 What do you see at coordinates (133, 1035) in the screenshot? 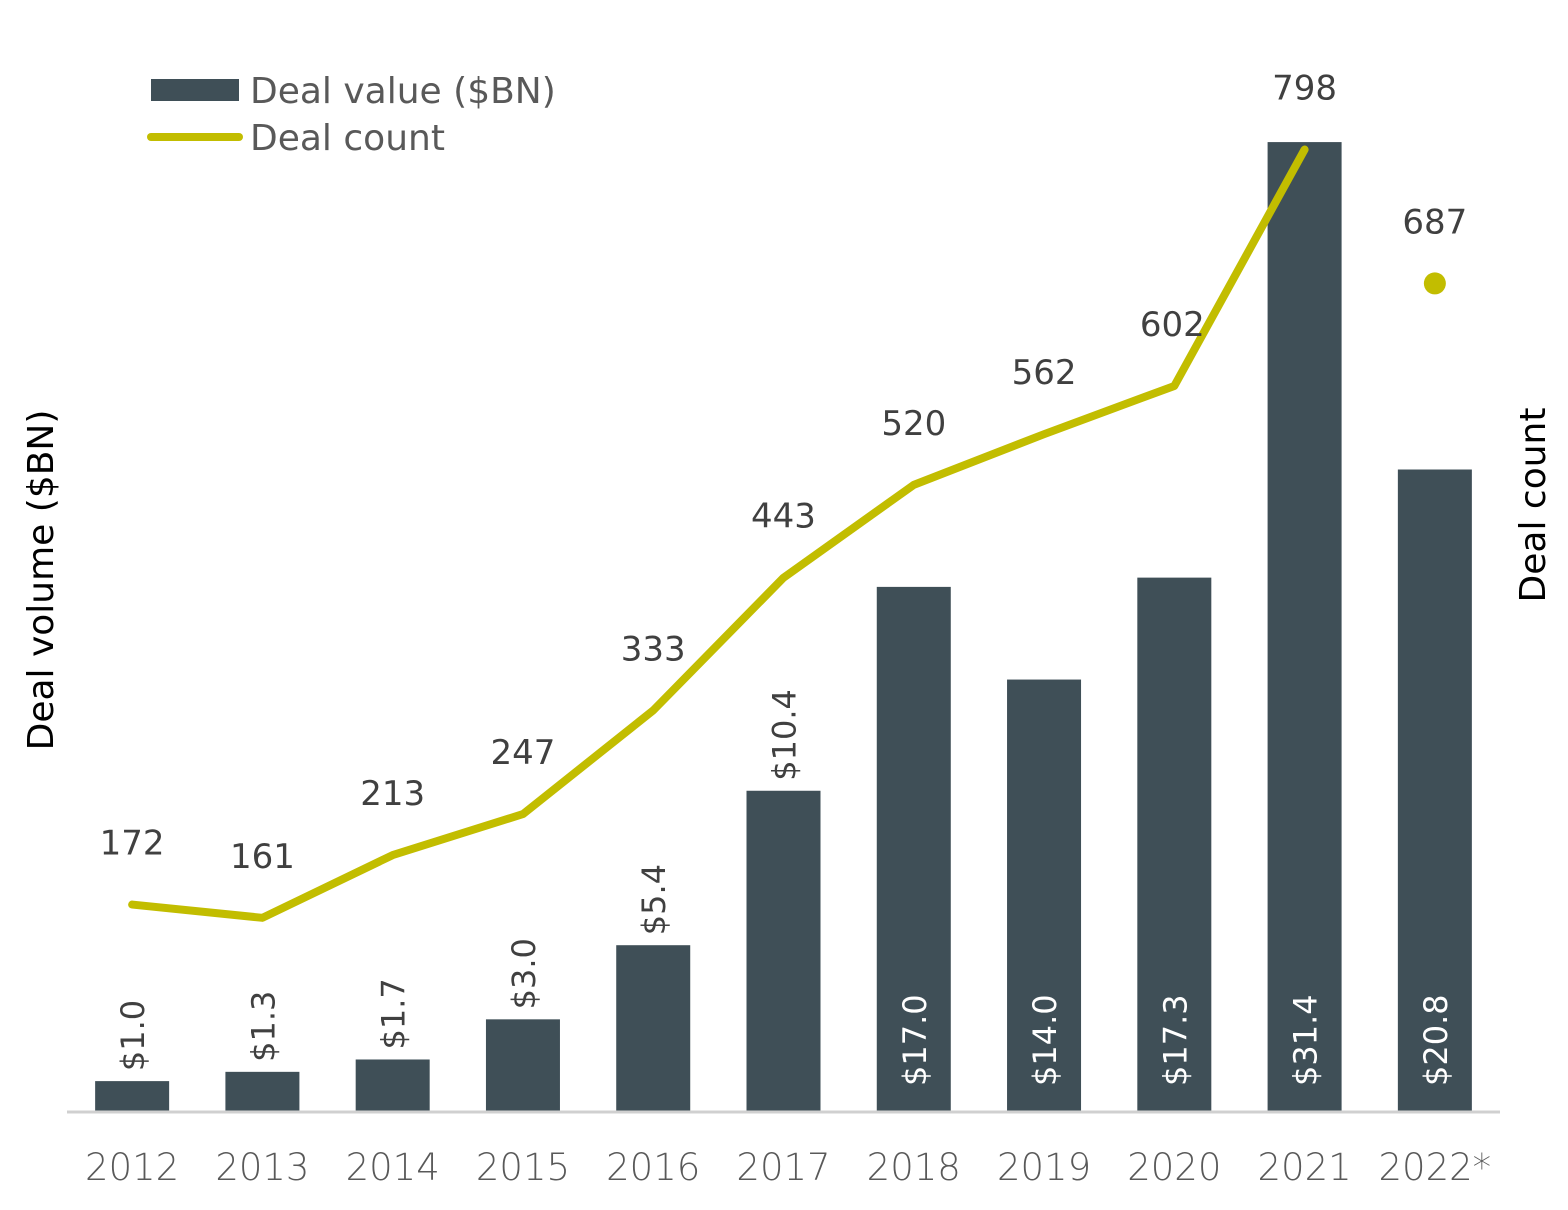
I see `bar-value-label: $1.0` at bounding box center [133, 1035].